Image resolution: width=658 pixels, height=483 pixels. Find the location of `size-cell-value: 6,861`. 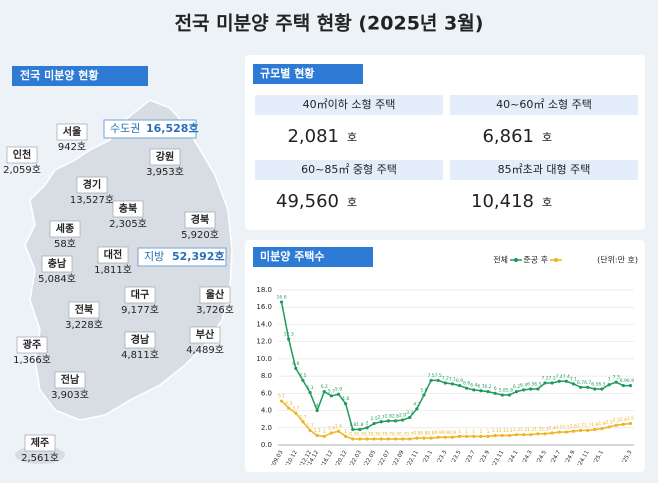

size-cell-value: 6,861 is located at coordinates (508, 136).